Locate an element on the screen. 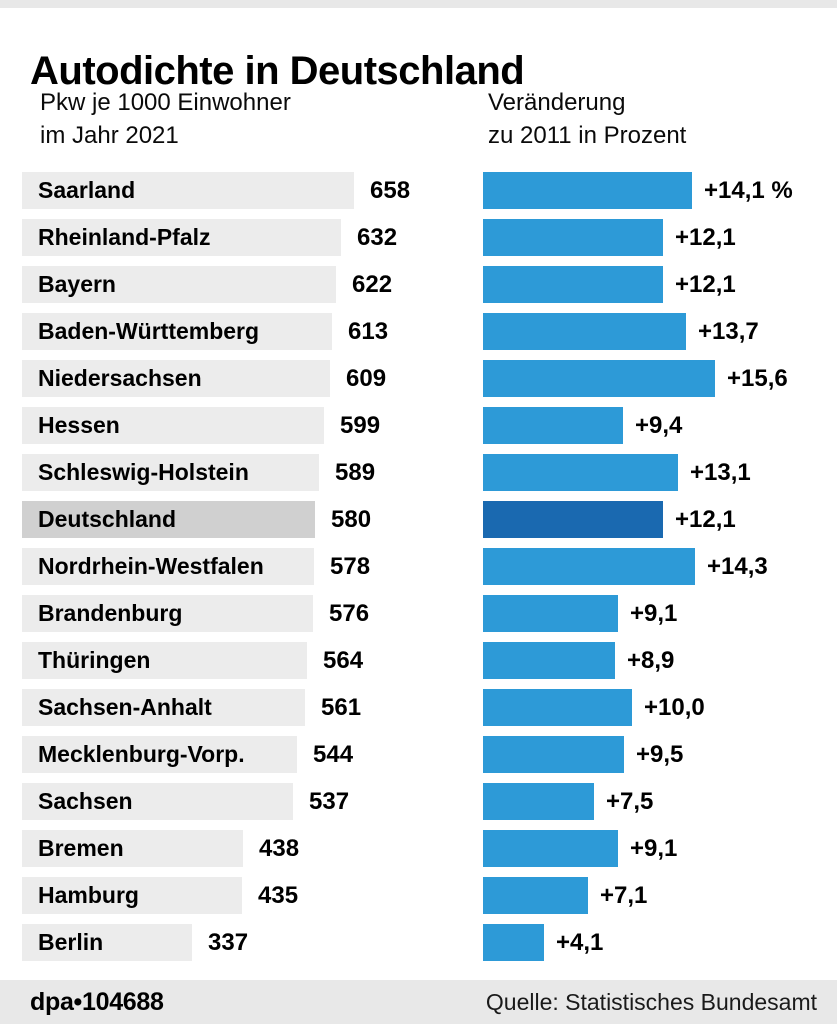  region-value: 544 is located at coordinates (333, 754).